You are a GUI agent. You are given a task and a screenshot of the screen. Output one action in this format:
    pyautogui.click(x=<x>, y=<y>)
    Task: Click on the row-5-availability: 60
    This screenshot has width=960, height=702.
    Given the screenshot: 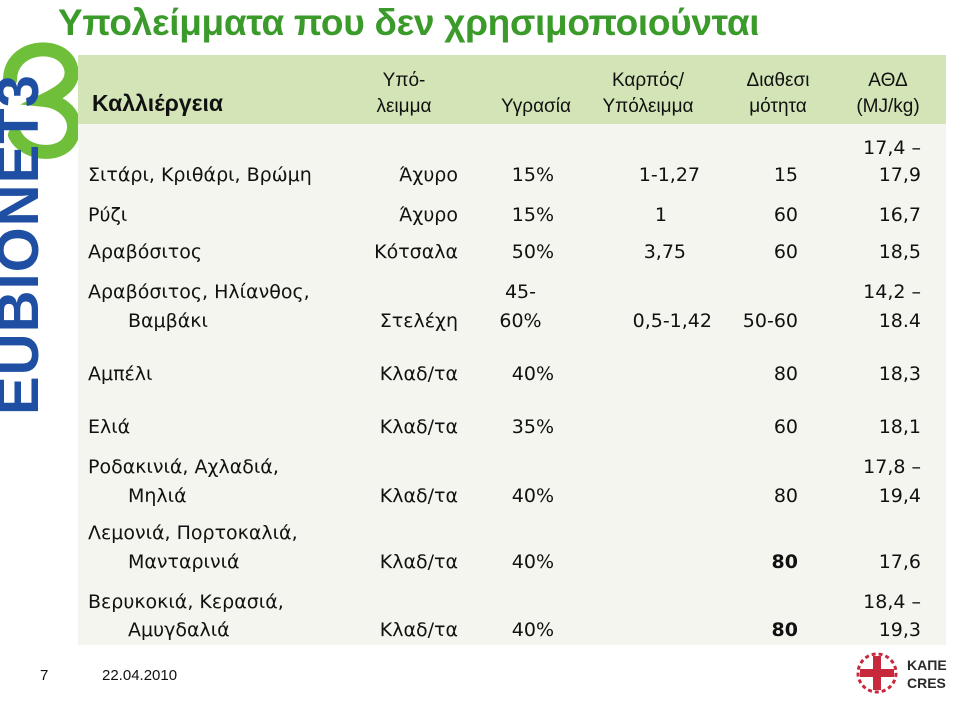 What is the action you would take?
    pyautogui.click(x=785, y=427)
    